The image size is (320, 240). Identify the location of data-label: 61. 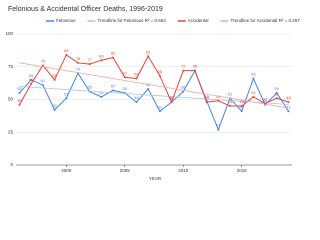
(43, 80).